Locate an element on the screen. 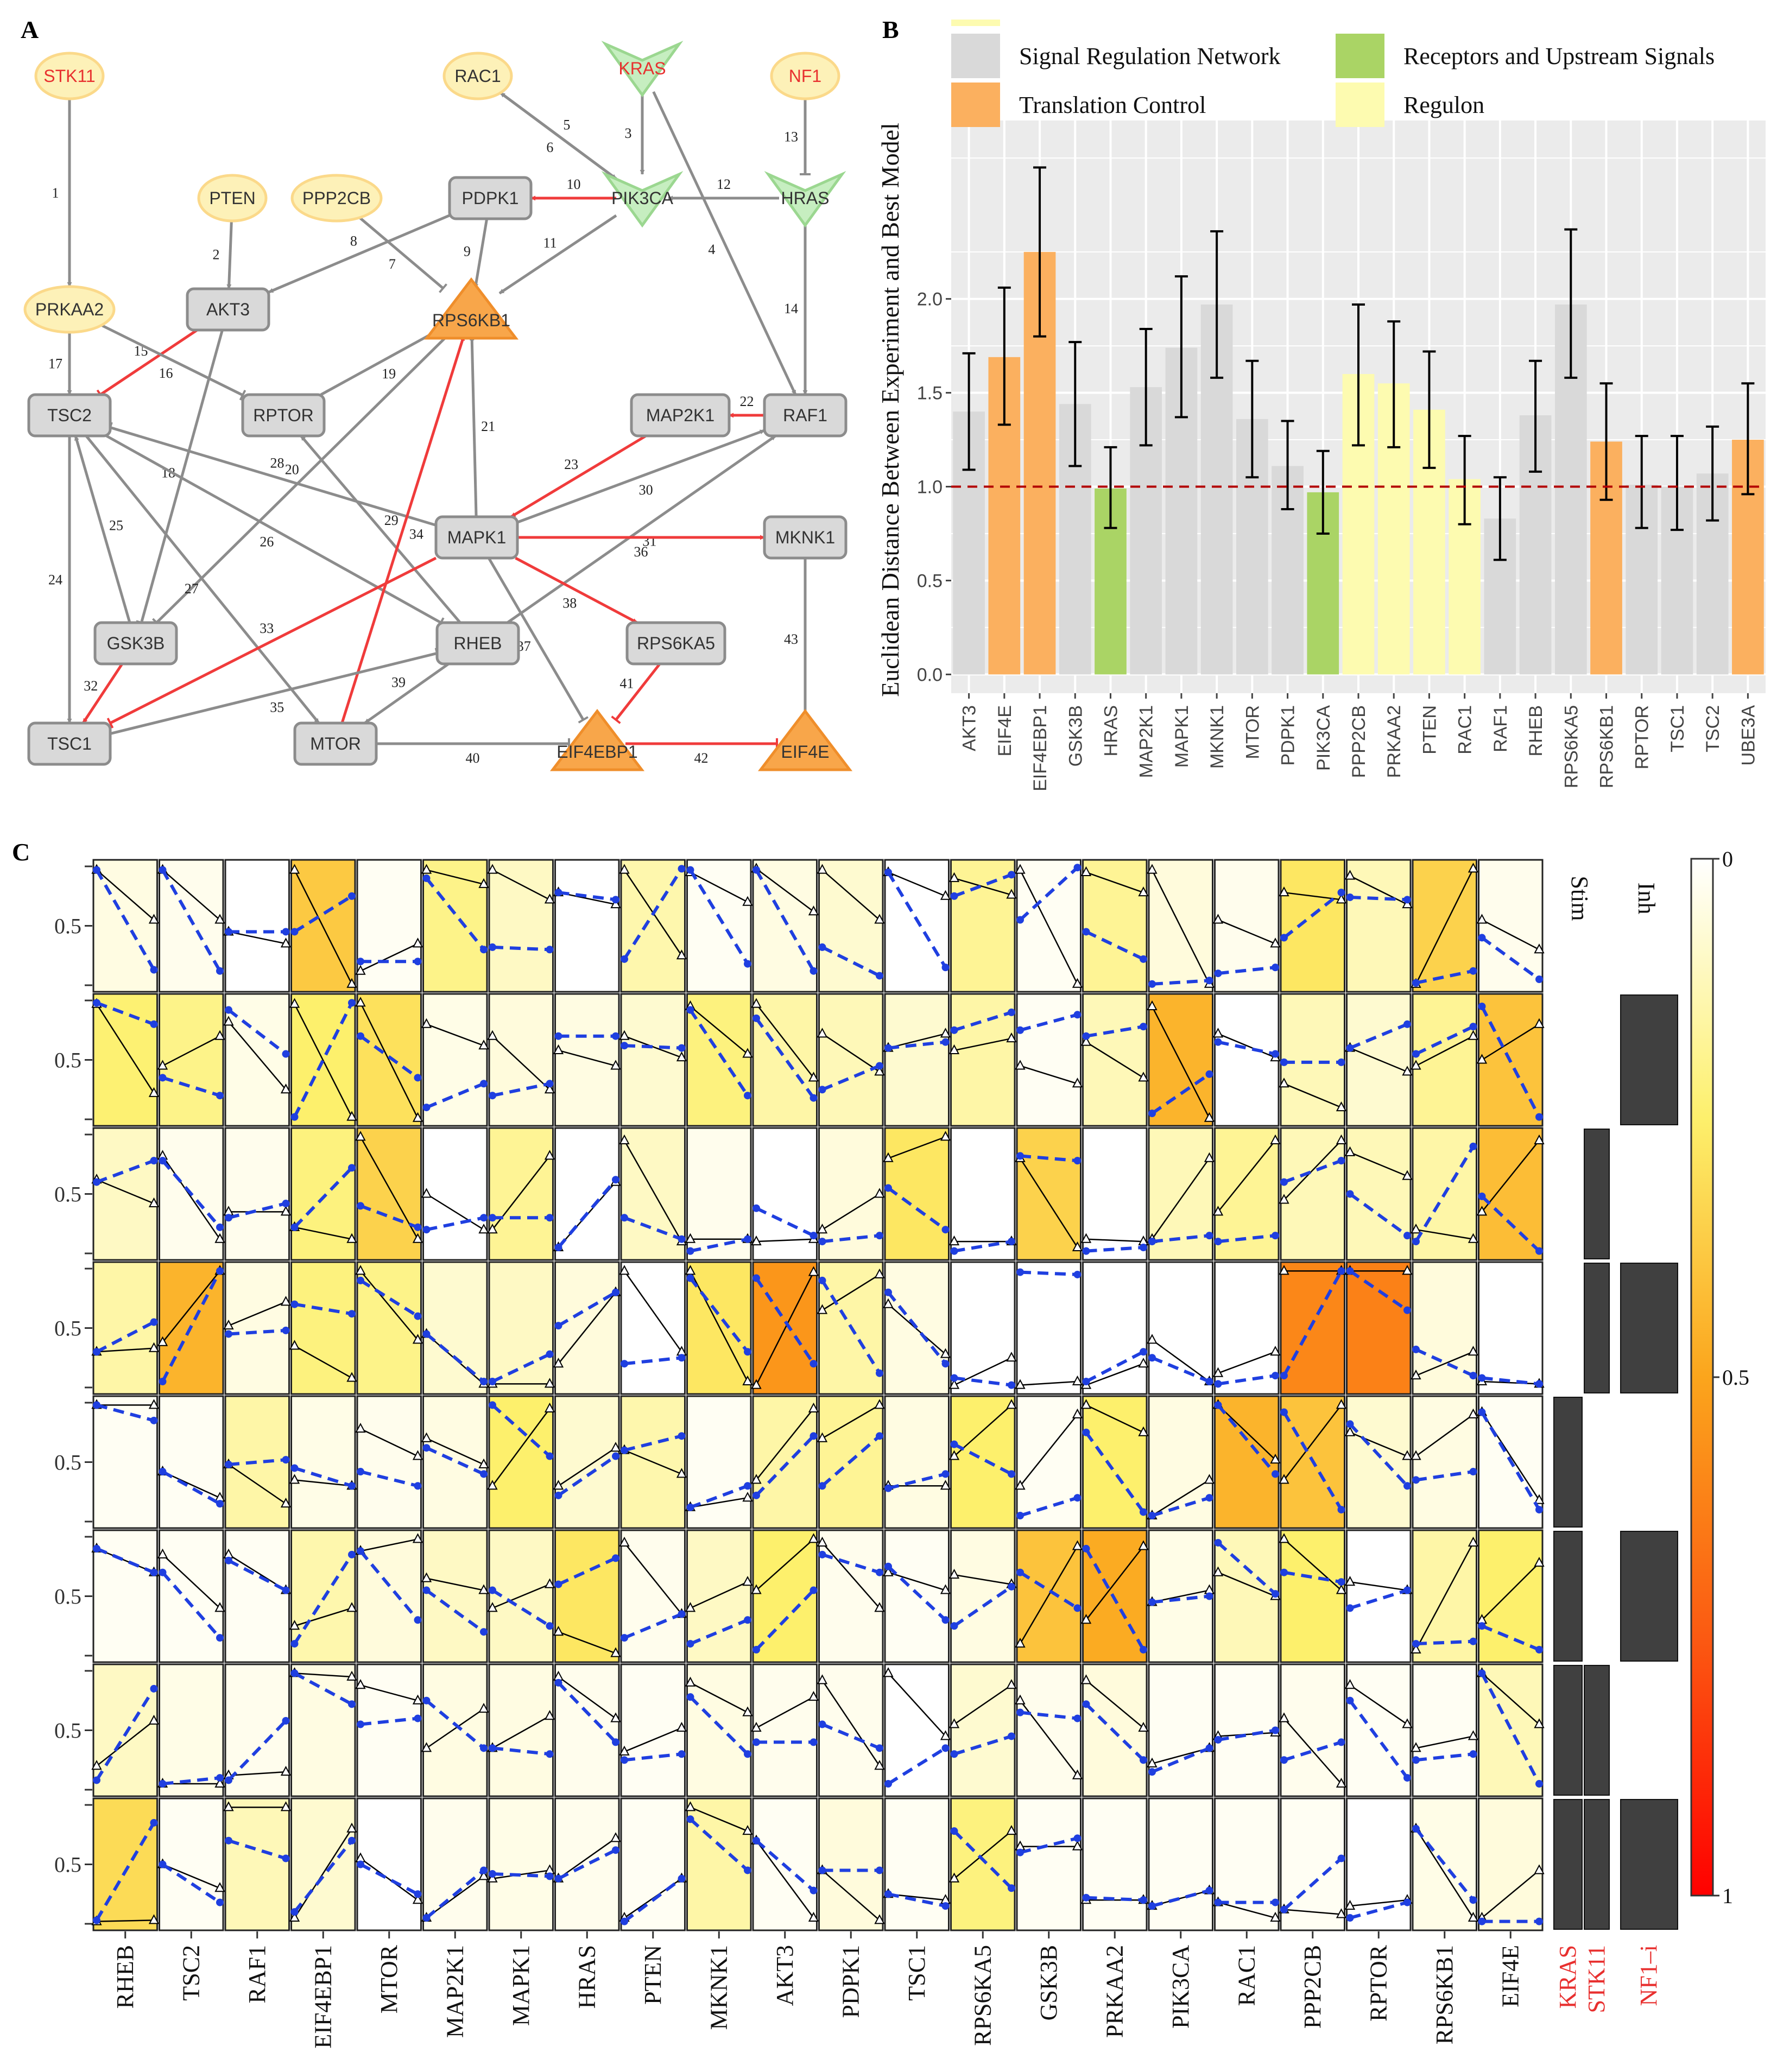  node-rps6kb1: RPS6KB1 is located at coordinates (471, 308).